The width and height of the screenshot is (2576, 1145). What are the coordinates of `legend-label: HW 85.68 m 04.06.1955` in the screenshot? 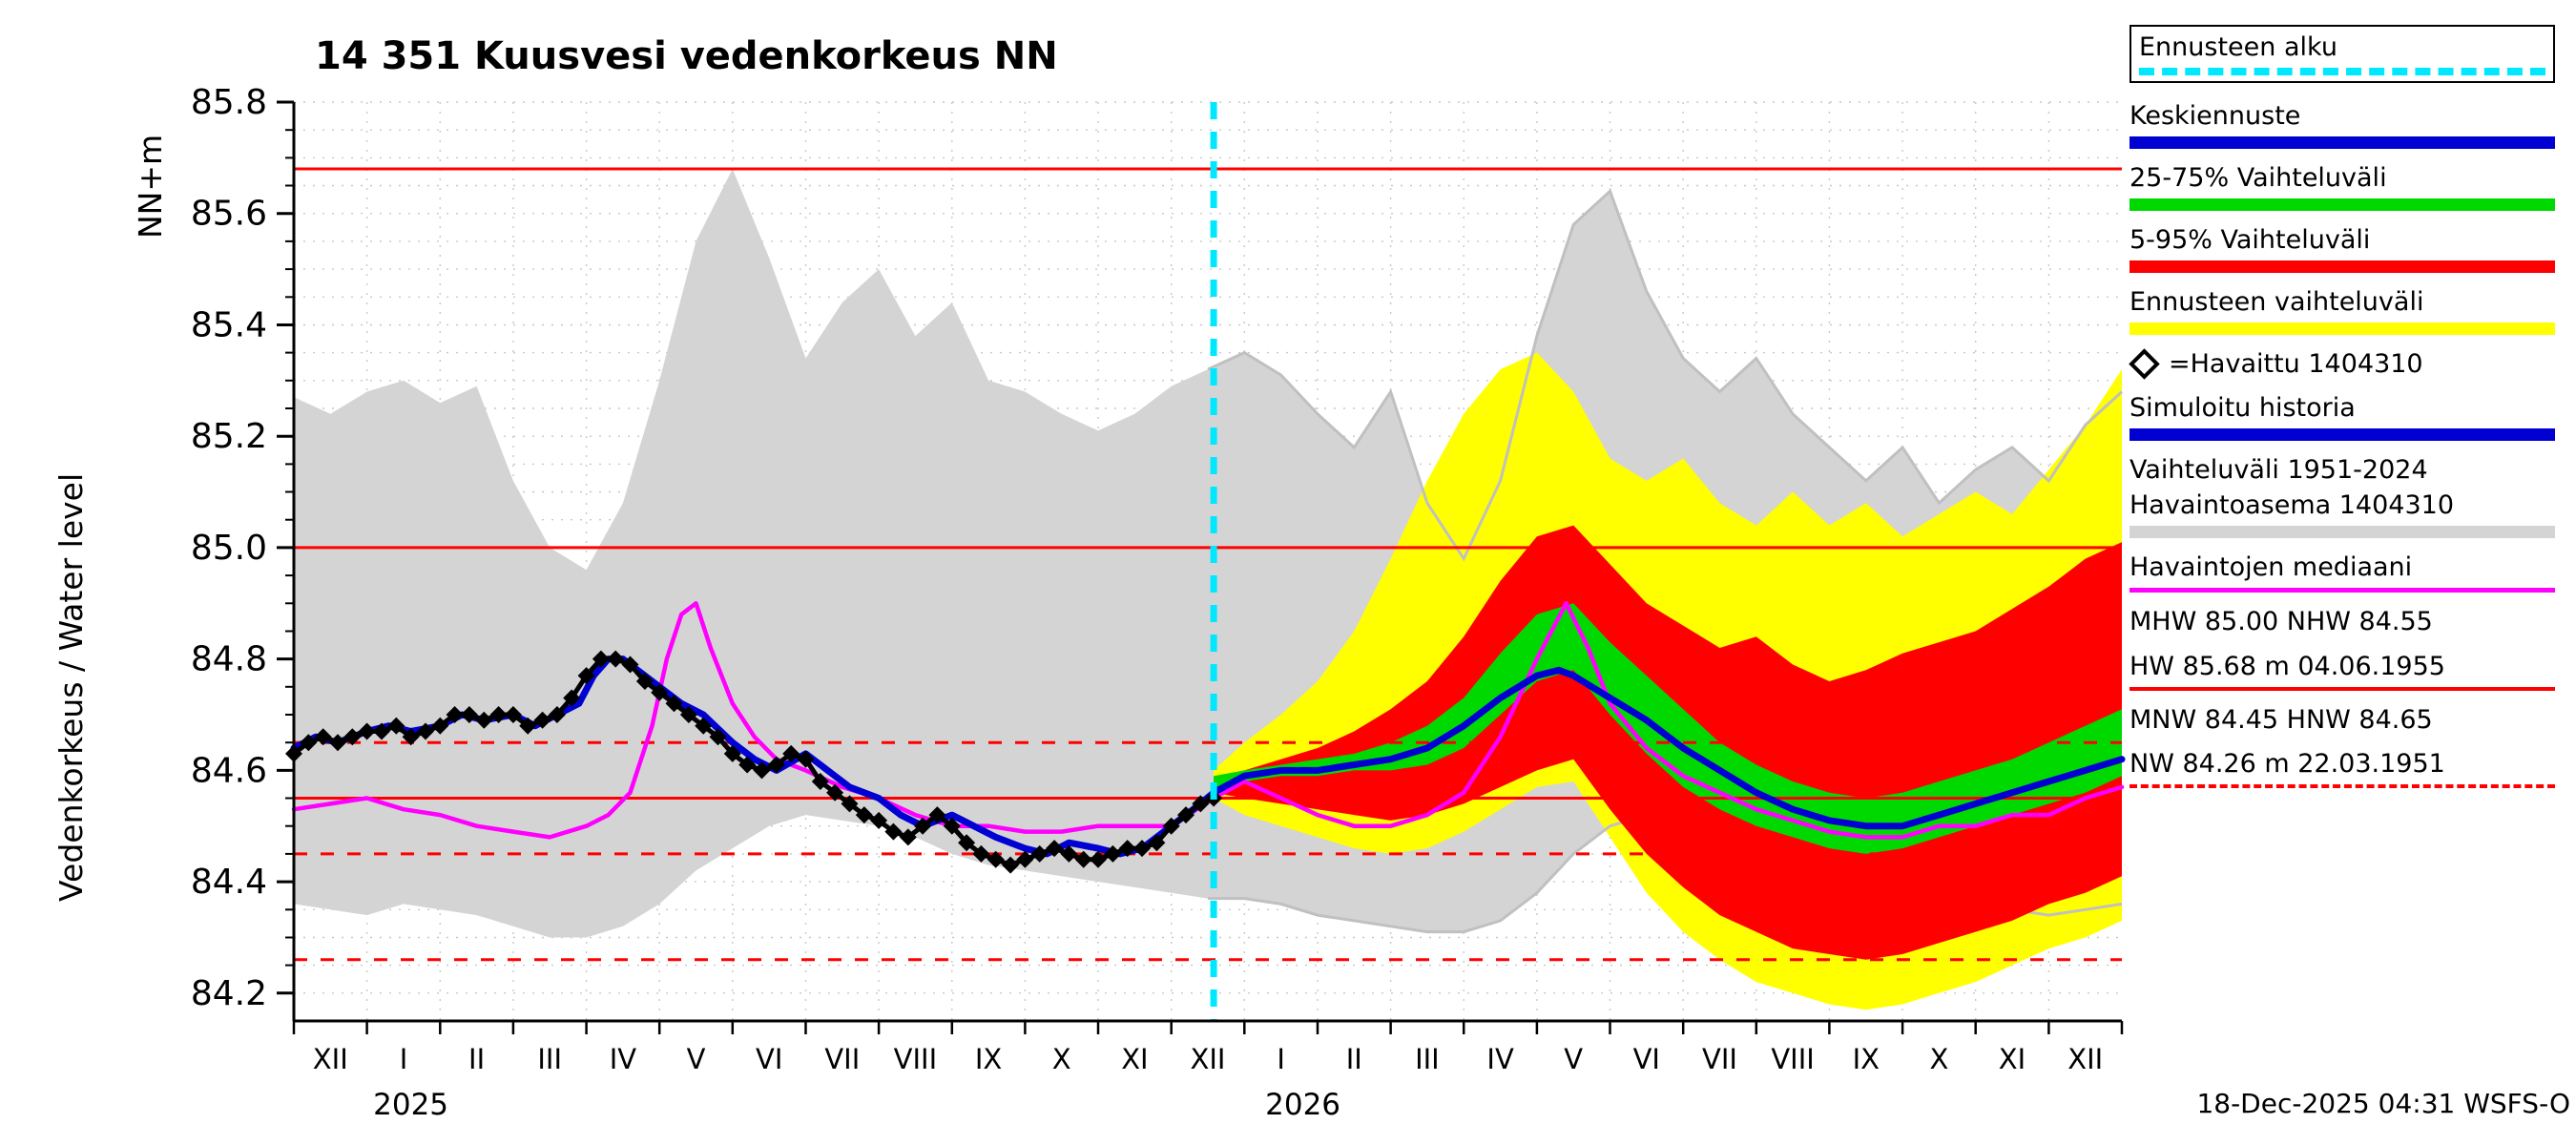 It's located at (2287, 666).